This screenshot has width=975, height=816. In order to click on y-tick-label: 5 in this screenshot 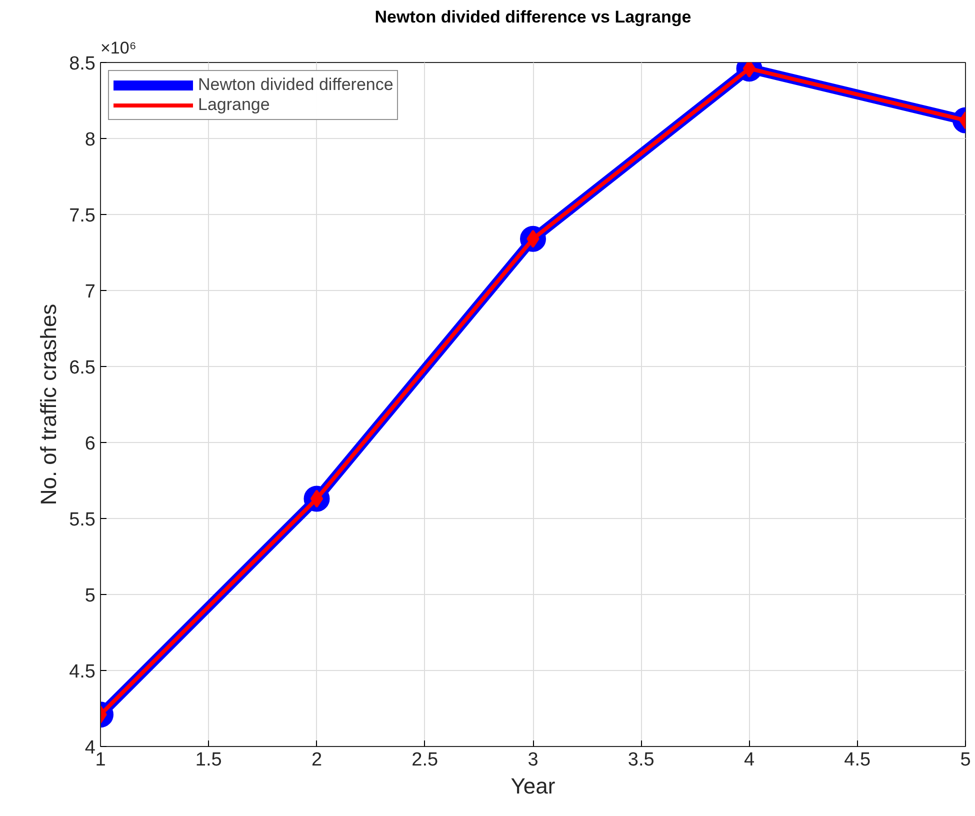, I will do `click(90, 596)`.